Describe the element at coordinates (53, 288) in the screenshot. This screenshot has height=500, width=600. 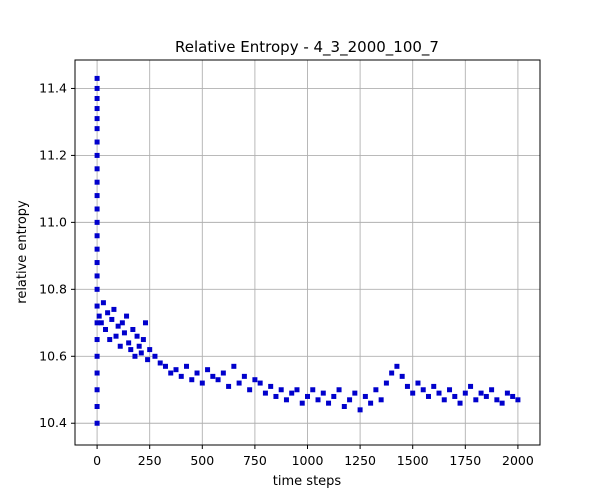
I see `y-tick-label: 10.8` at that location.